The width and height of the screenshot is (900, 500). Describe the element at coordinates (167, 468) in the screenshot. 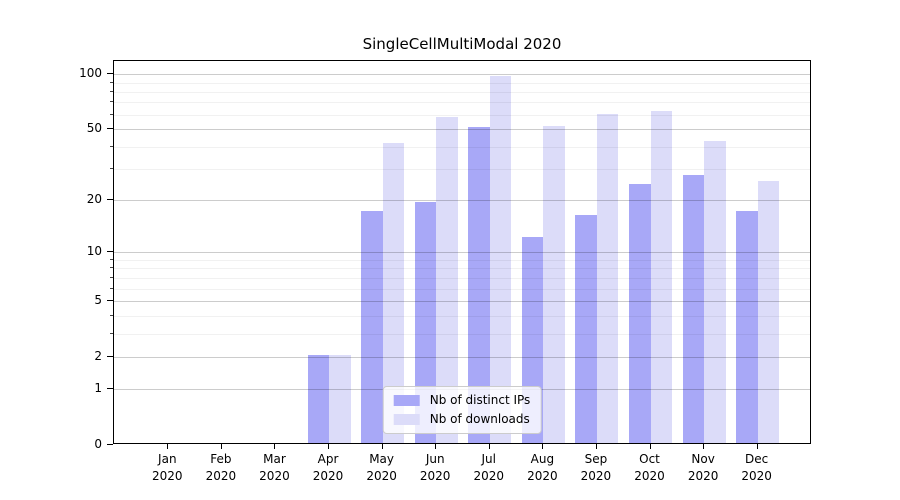

I see `x-tick-label: Jan 2020` at that location.